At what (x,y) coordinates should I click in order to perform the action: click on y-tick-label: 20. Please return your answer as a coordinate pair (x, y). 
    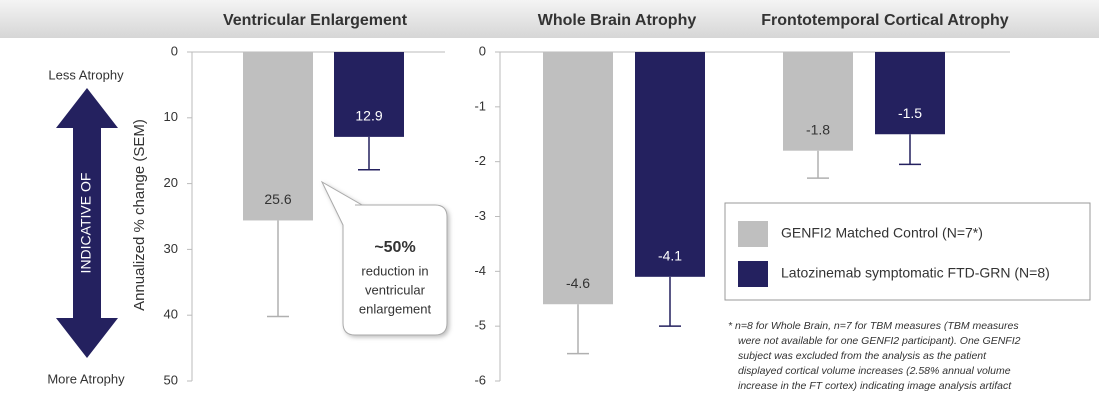
    Looking at the image, I should click on (171, 182).